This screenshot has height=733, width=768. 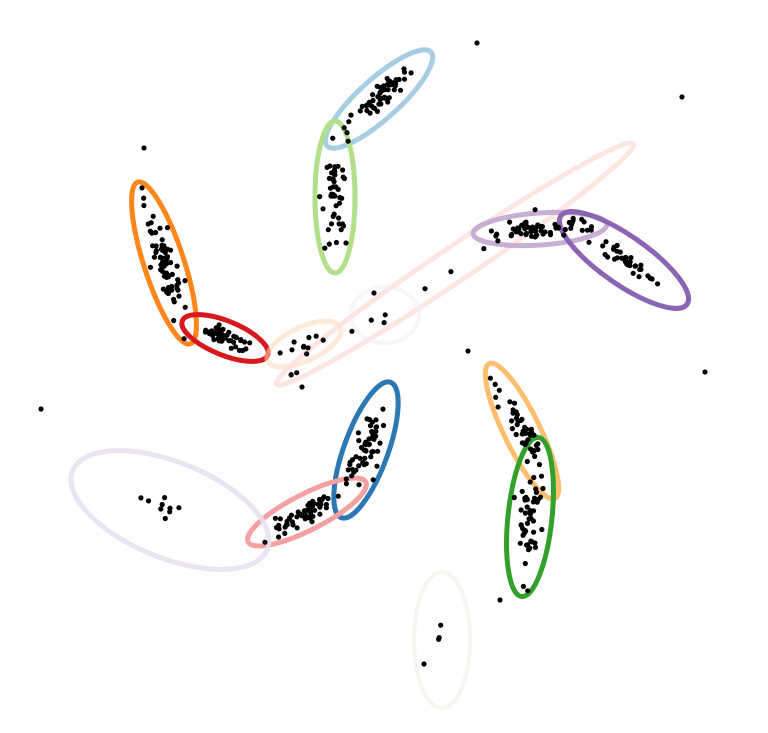 I want to click on cluster-purple-ellipse, so click(x=624, y=260).